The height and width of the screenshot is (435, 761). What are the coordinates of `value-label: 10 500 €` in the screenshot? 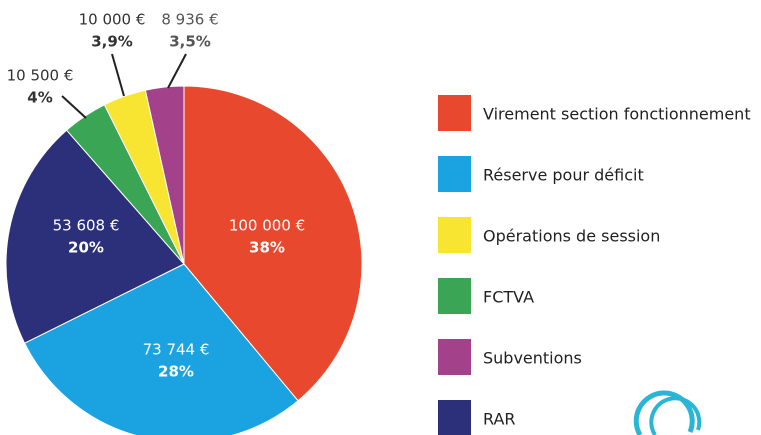 It's located at (40, 76).